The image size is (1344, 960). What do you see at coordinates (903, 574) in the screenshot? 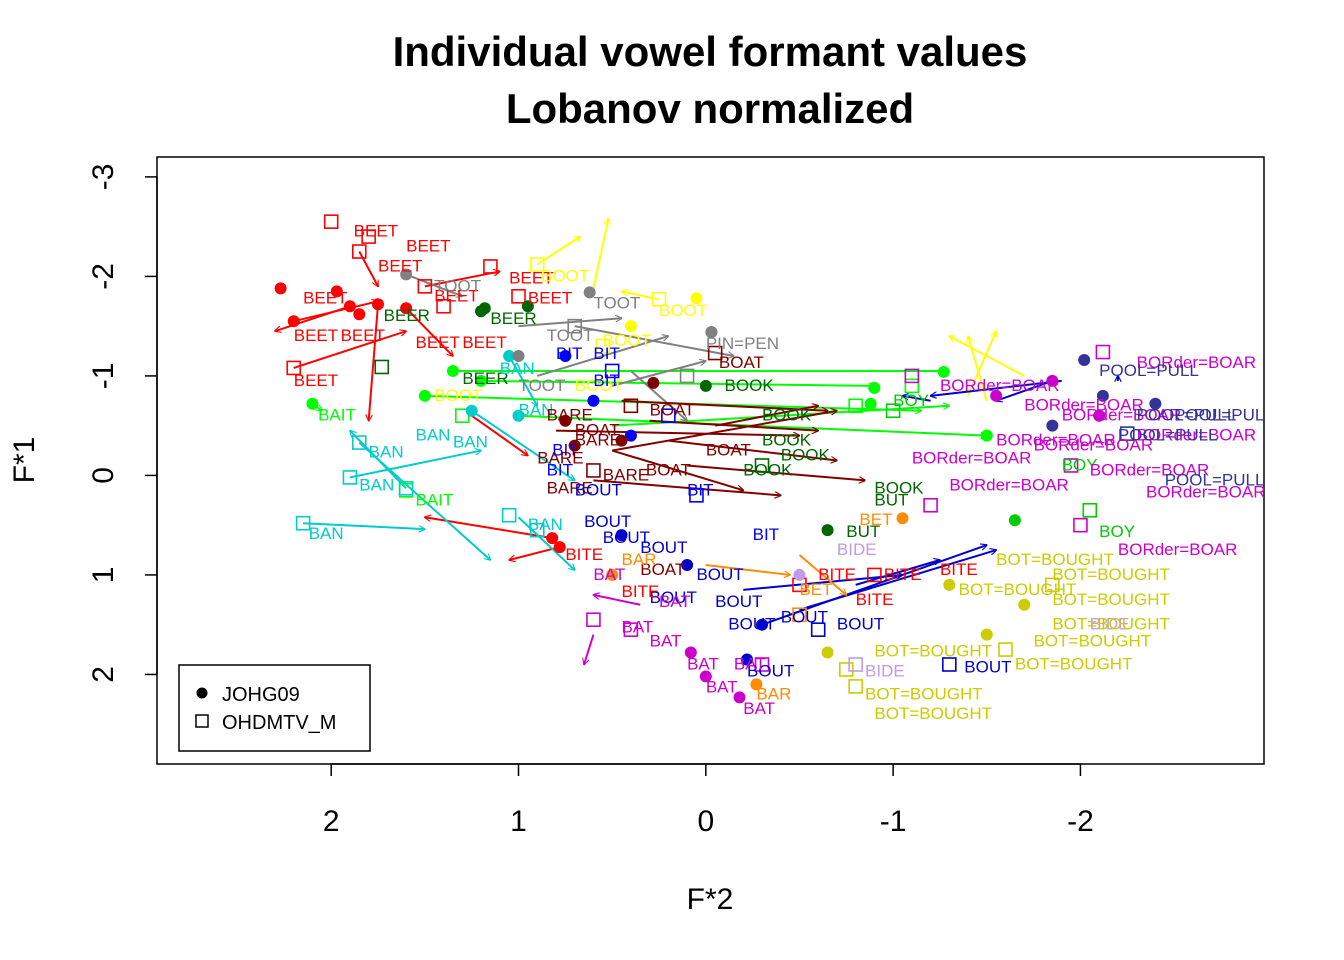
I see `label-bite: BITE` at bounding box center [903, 574].